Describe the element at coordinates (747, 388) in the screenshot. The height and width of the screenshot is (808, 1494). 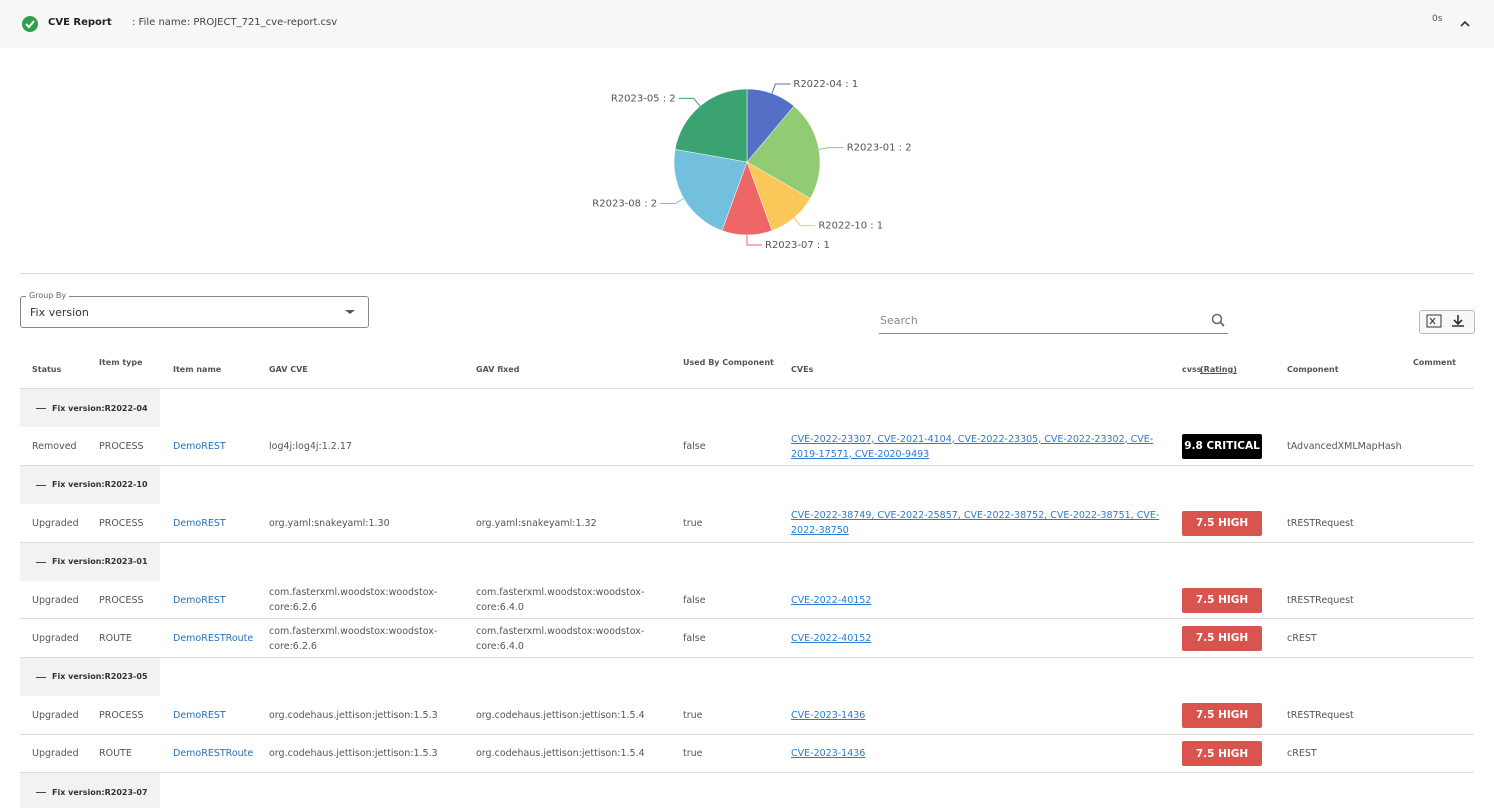
I see `header-rule` at that location.